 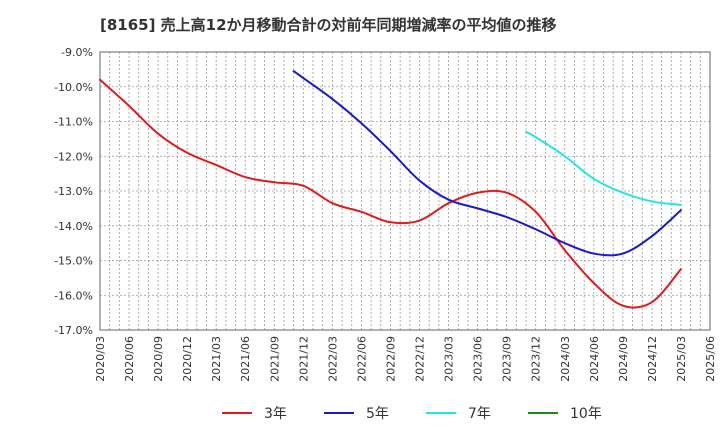 What do you see at coordinates (478, 359) in the screenshot?
I see `x-tick-label: 2023/06` at bounding box center [478, 359].